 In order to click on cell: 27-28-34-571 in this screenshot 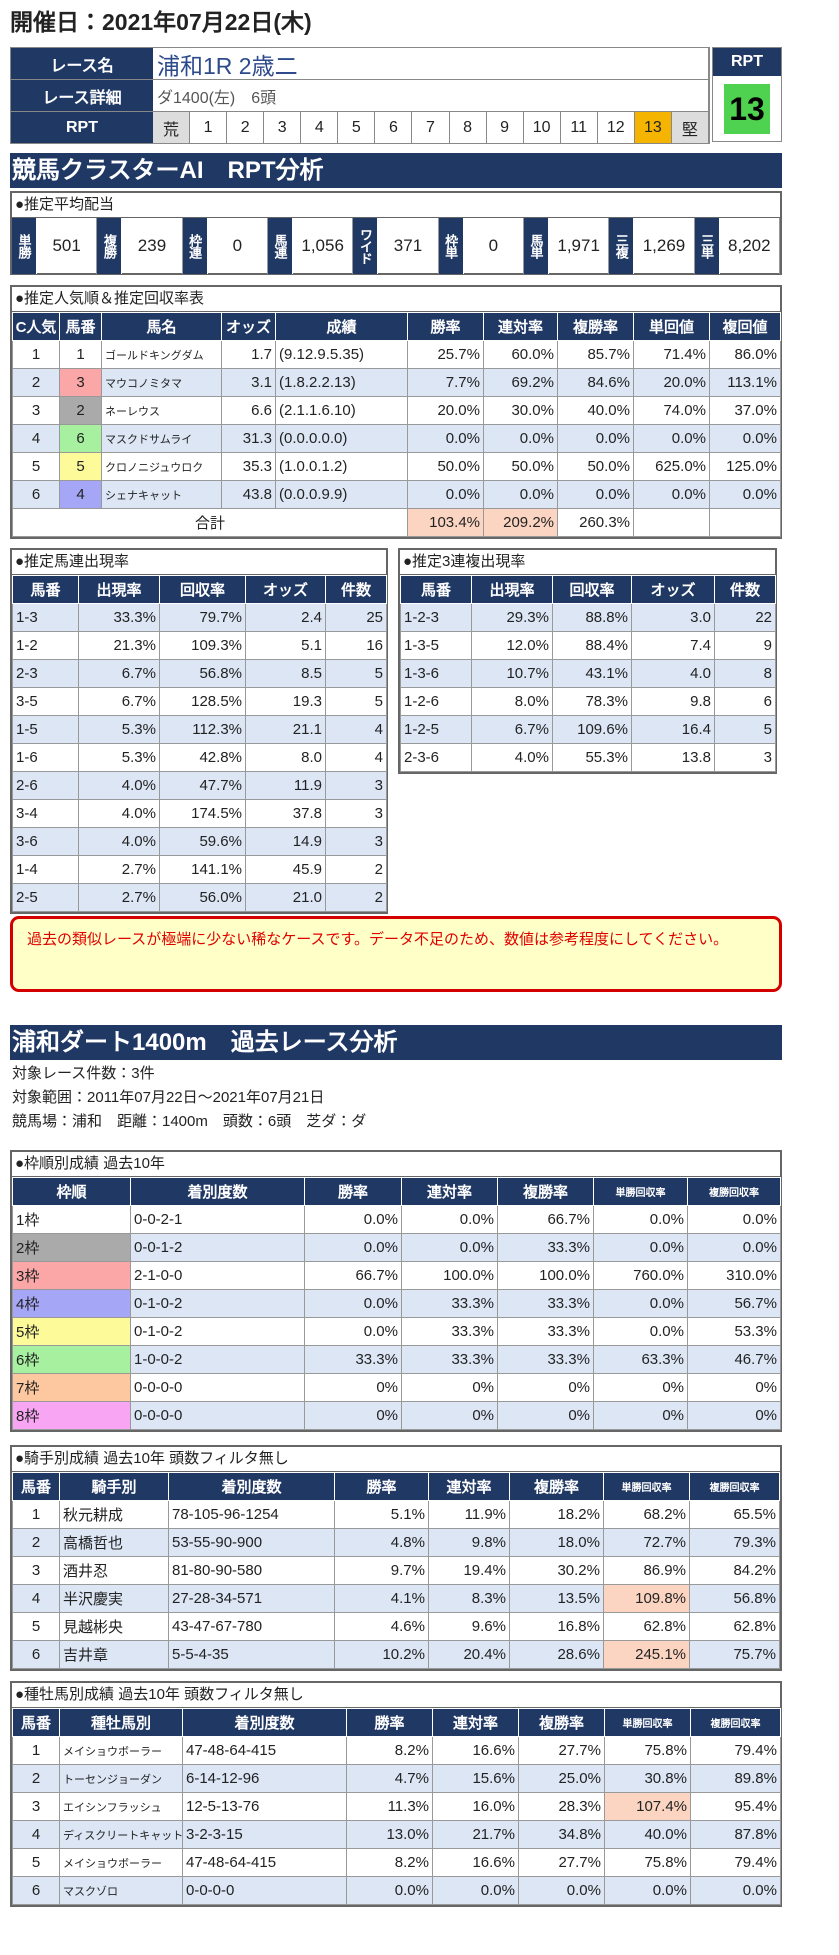, I will do `click(251, 1598)`.